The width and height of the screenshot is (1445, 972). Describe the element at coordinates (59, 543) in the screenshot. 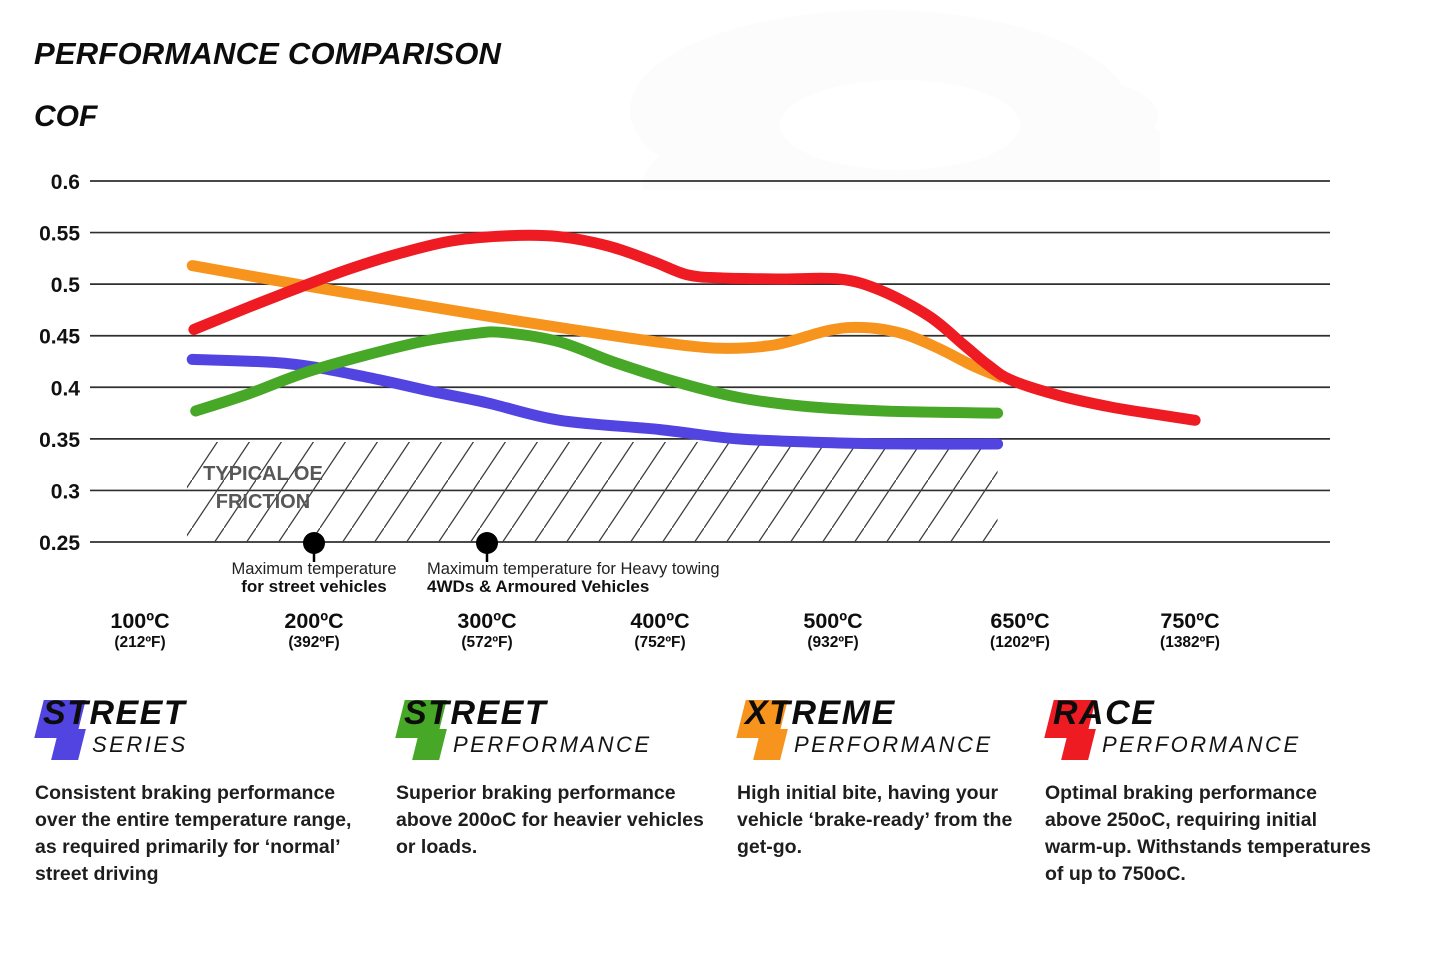

I see `y-tick-label: 0.25` at that location.